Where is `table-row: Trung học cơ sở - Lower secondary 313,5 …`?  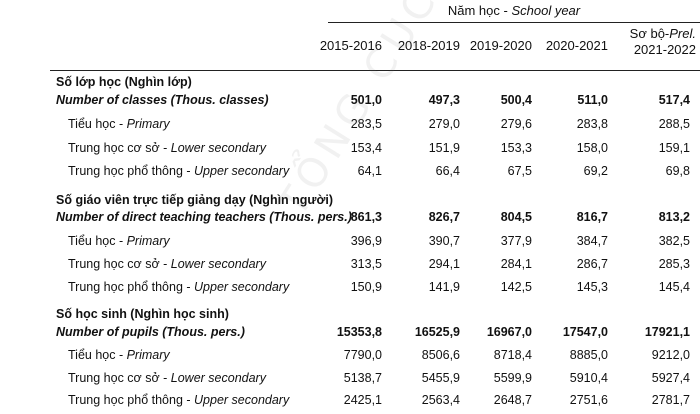 table-row: Trung học cơ sở - Lower secondary 313,5 … is located at coordinates (379, 264).